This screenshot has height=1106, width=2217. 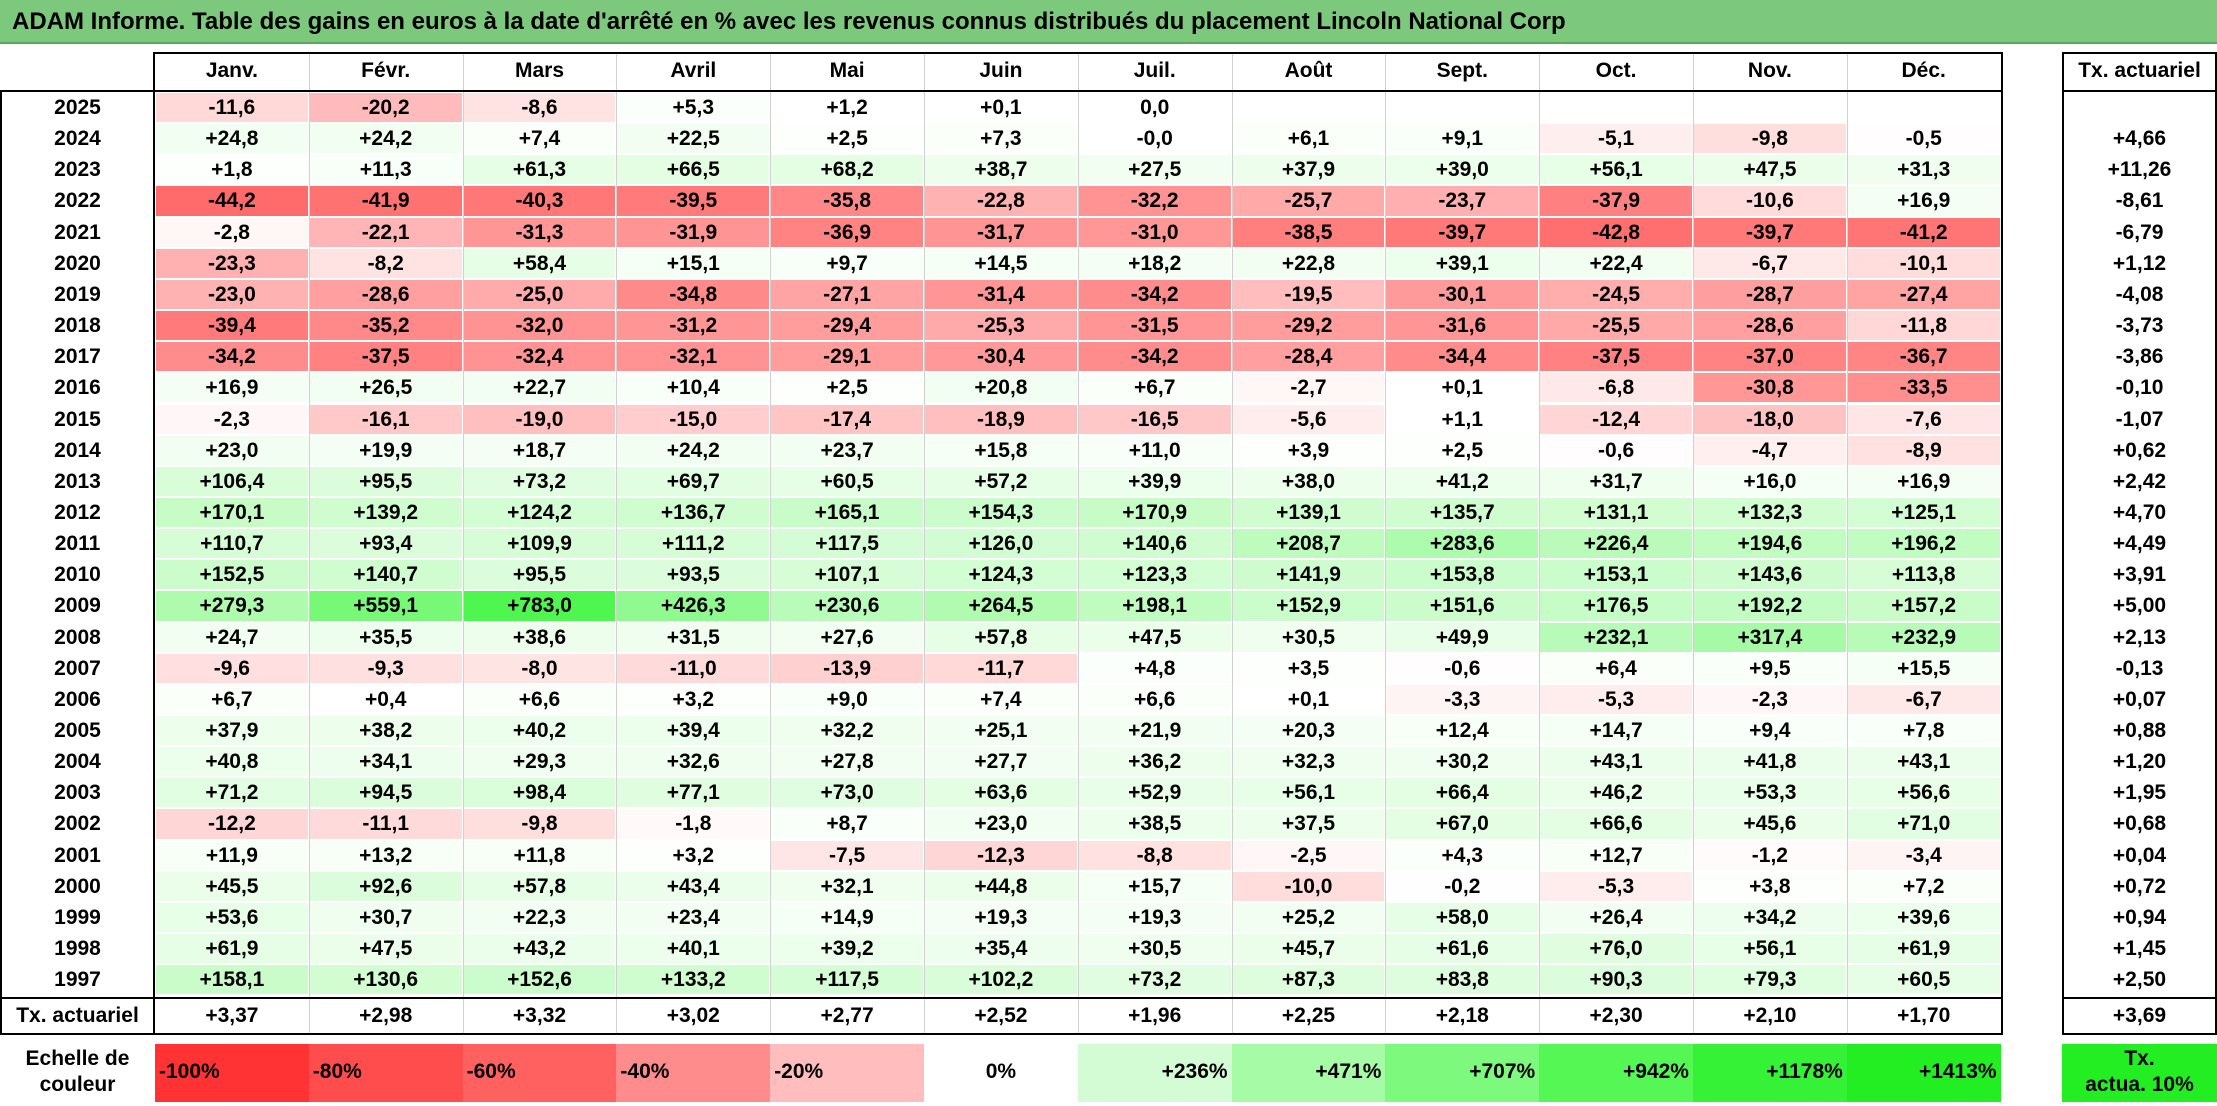 What do you see at coordinates (1000, 1034) in the screenshot?
I see `footer-bottom-border` at bounding box center [1000, 1034].